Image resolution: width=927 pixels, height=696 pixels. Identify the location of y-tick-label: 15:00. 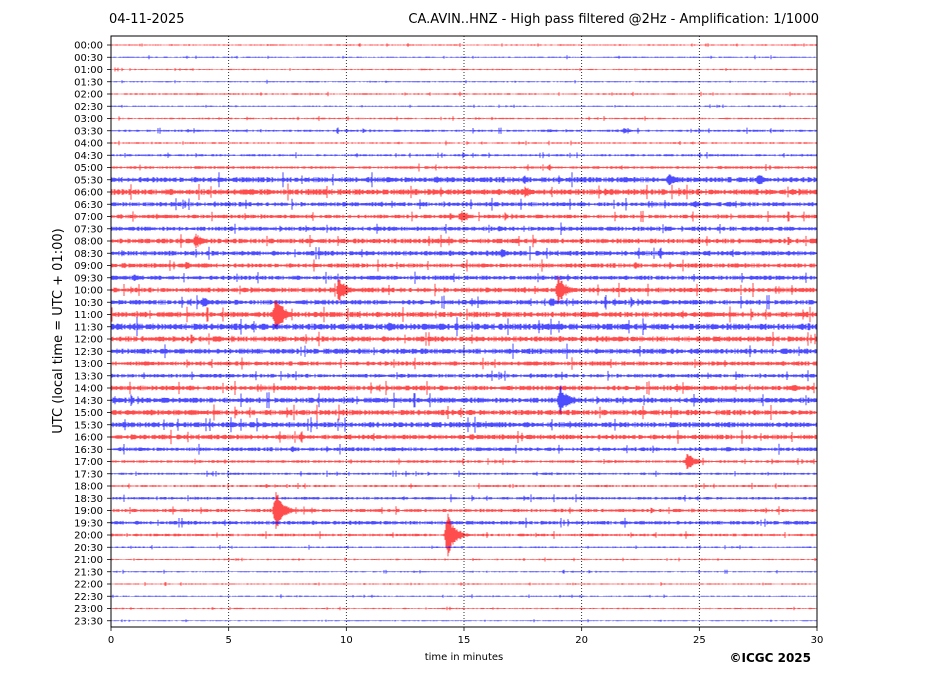
(88, 413).